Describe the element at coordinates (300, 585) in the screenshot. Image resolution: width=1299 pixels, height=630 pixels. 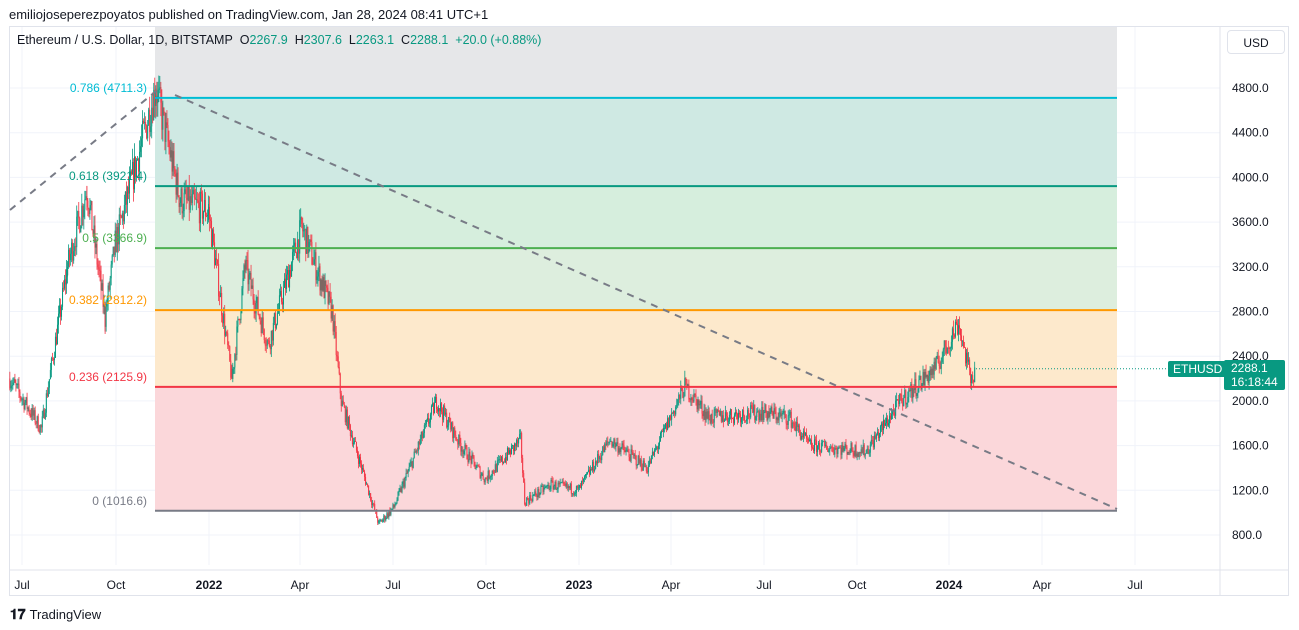
I see `x-tick-label: Apr` at that location.